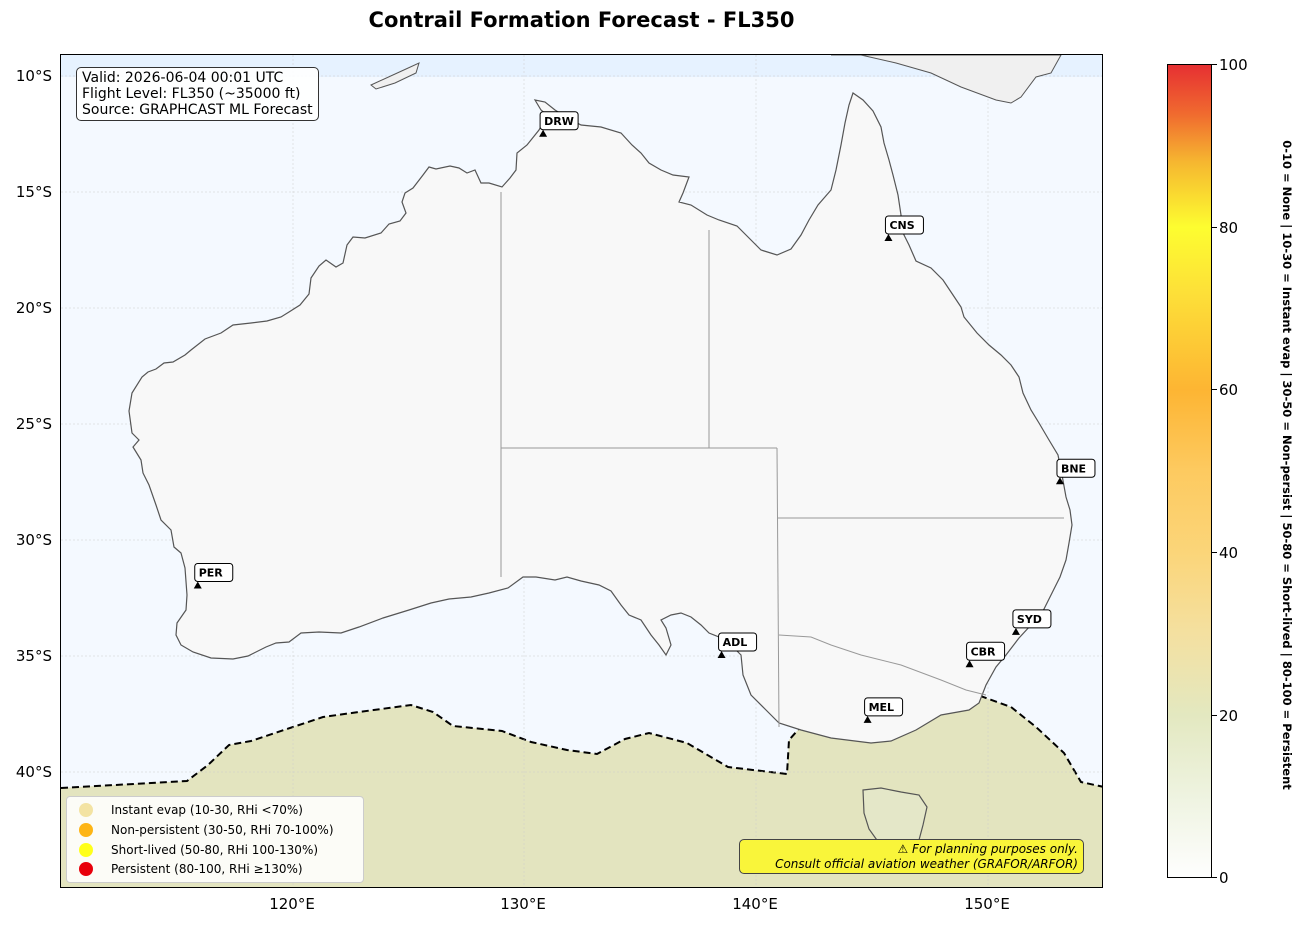 The height and width of the screenshot is (926, 1304). I want to click on lat-tick-20s: 20°S, so click(33, 308).